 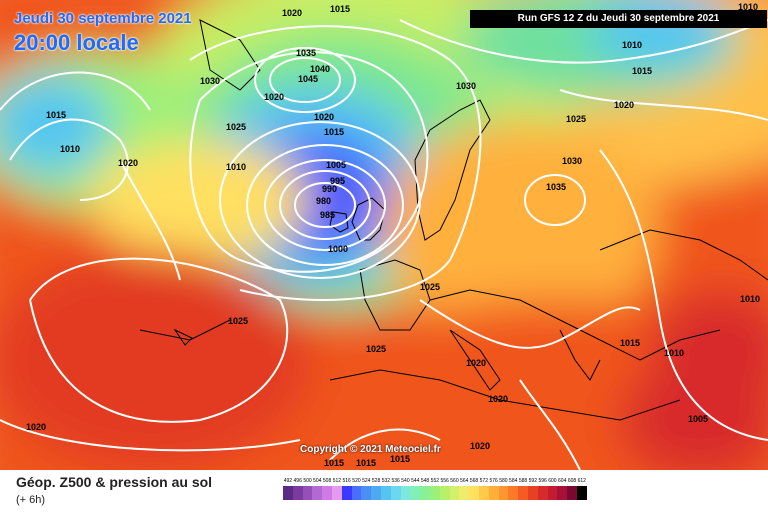 I want to click on scale-value: 508, so click(x=327, y=481).